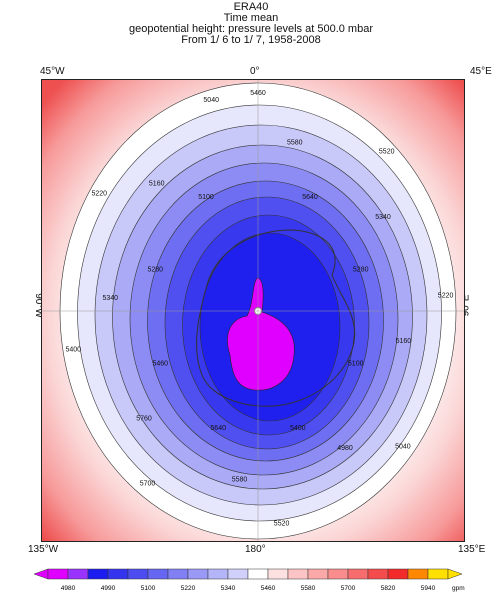  Describe the element at coordinates (188, 588) in the screenshot. I see `colorbar-tick-label: 5220` at that location.